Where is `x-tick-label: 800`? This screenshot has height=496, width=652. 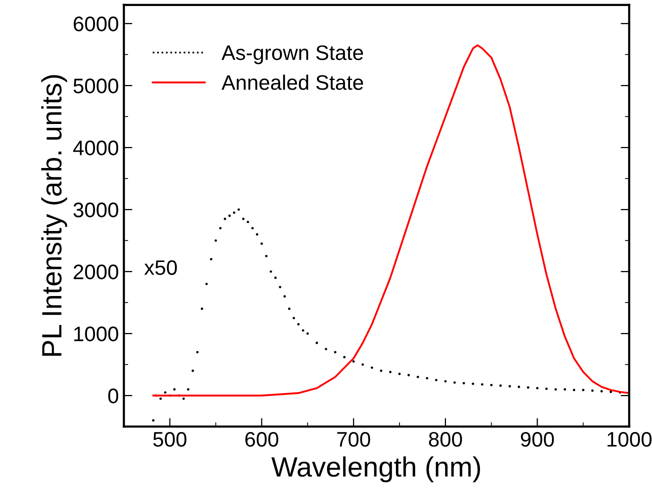
x-tick-label: 800 is located at coordinates (445, 439).